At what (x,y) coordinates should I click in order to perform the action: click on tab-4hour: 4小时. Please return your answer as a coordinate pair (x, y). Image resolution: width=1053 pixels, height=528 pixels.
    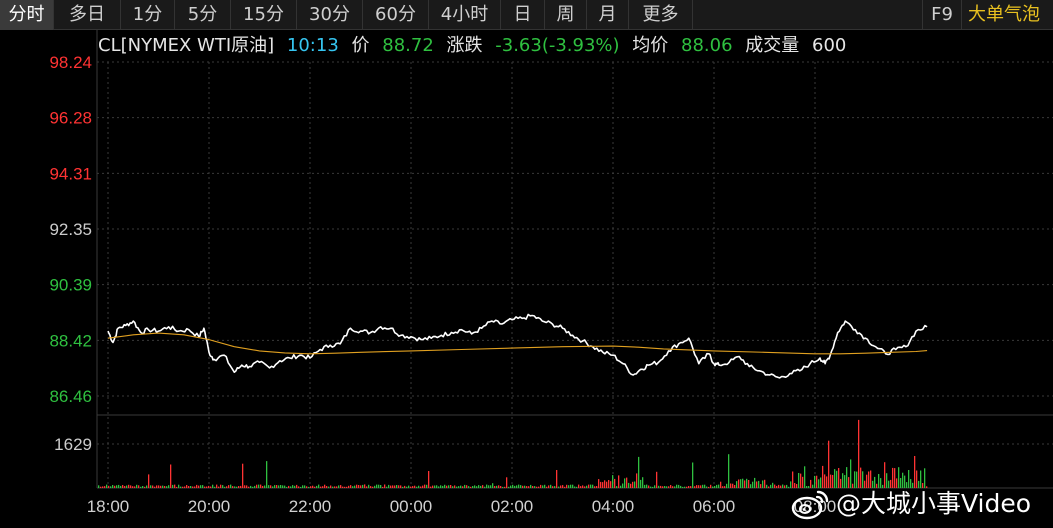
    Looking at the image, I should click on (465, 15).